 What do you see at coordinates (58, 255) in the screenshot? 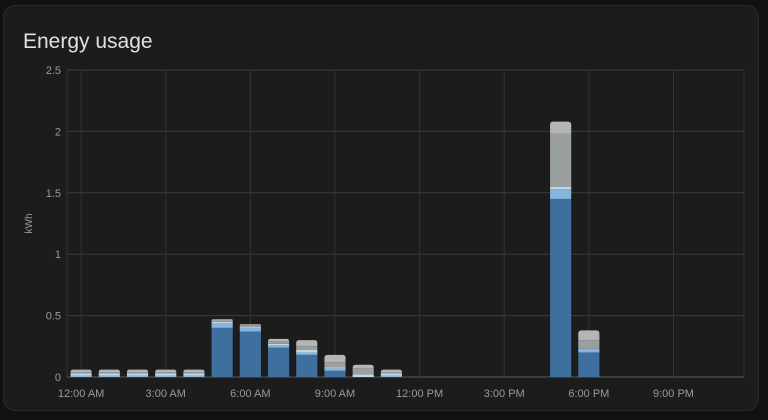
I see `y-tick-label: 1` at bounding box center [58, 255].